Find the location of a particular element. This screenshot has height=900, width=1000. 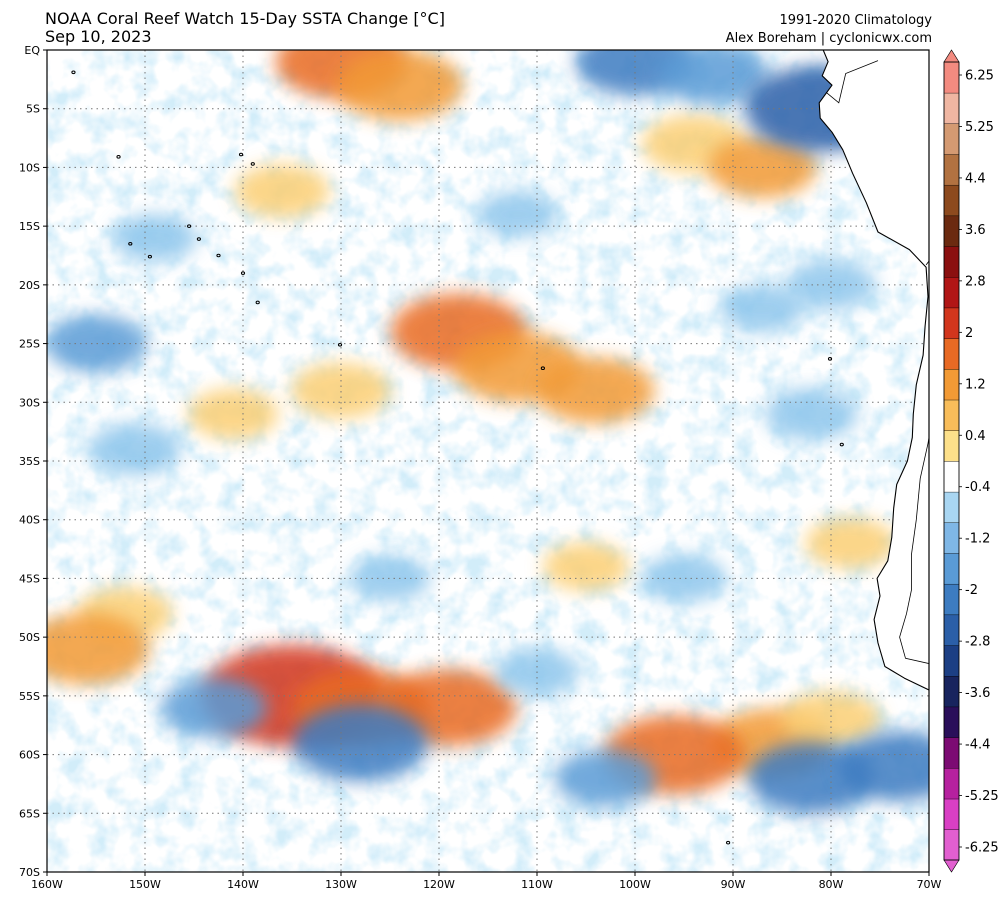

colorbar-label: -1.2 is located at coordinates (977, 539).